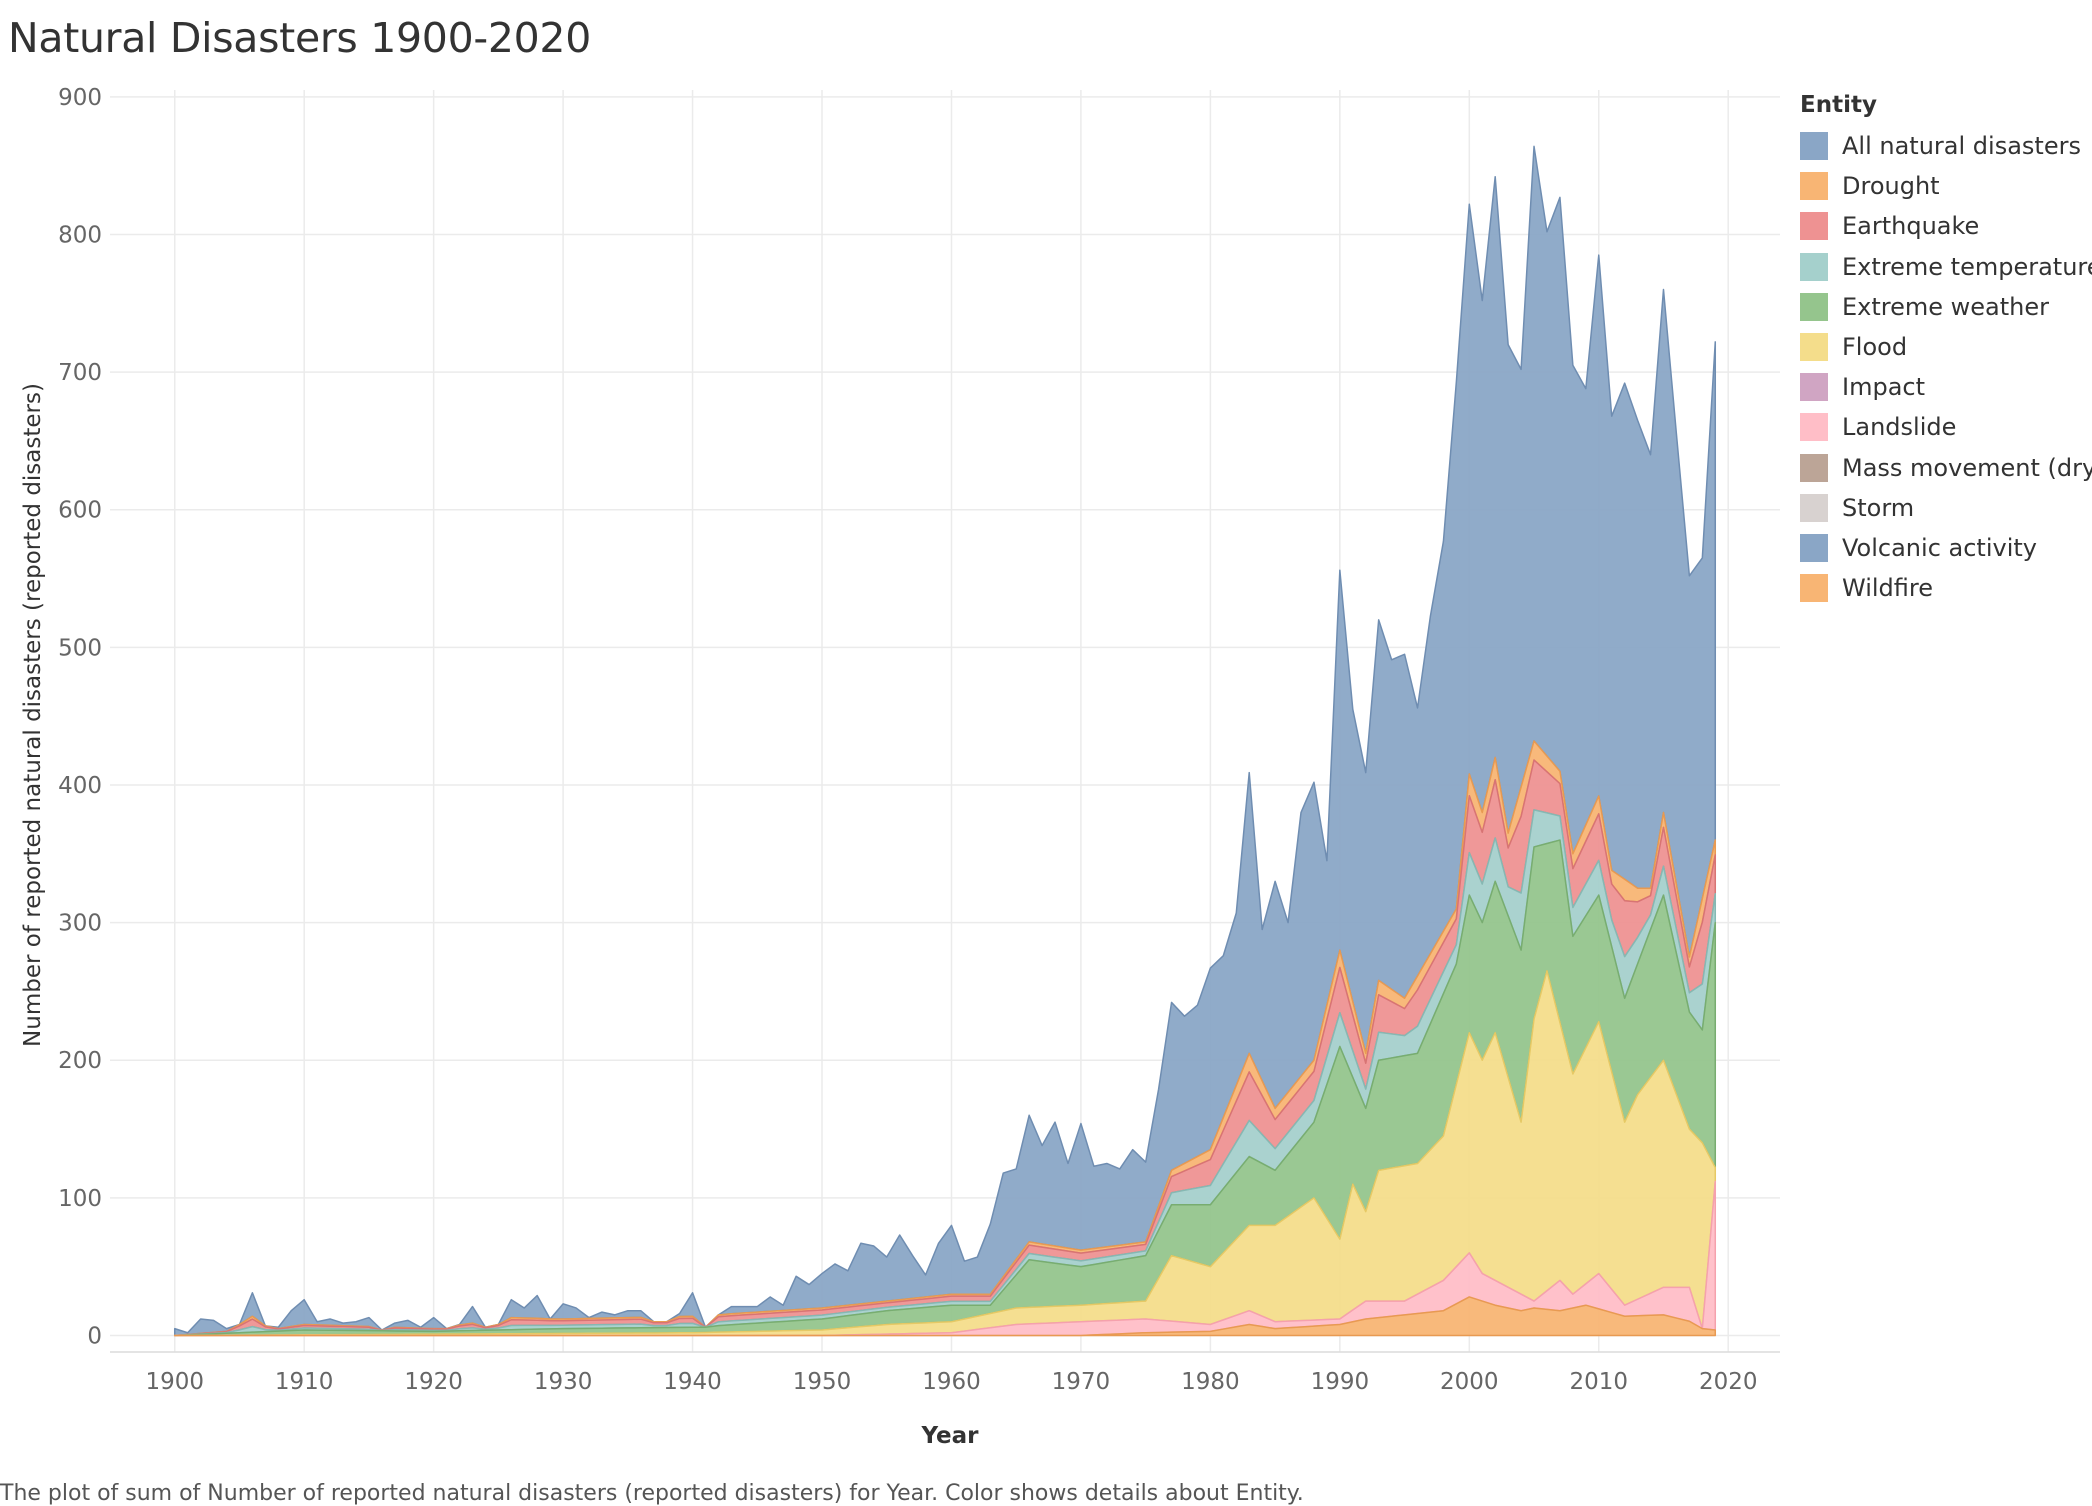 This screenshot has height=1506, width=2092. What do you see at coordinates (433, 1382) in the screenshot?
I see `x-tick-label: 1920` at bounding box center [433, 1382].